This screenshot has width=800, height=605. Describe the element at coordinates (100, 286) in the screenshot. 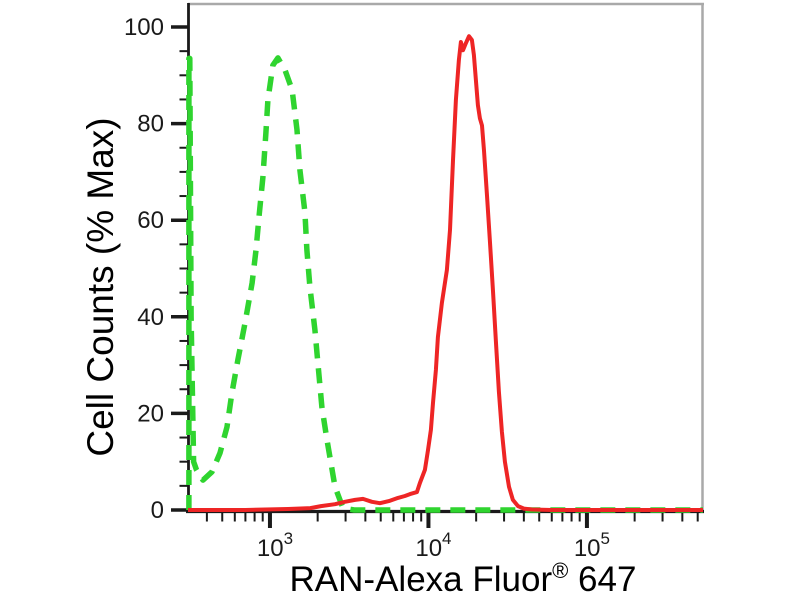

I see `y-axis-title: Cell Counts (% Max)` at that location.